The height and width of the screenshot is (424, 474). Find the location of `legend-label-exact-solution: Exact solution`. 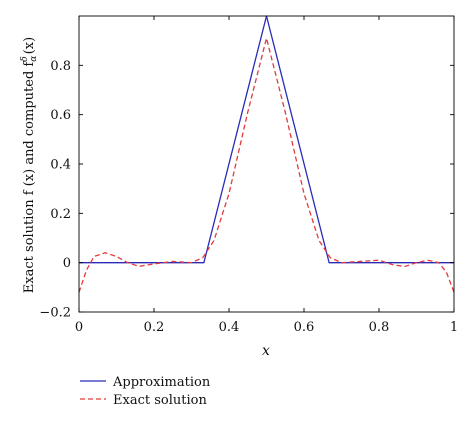

legend-label-exact-solution: Exact solution is located at coordinates (160, 400).